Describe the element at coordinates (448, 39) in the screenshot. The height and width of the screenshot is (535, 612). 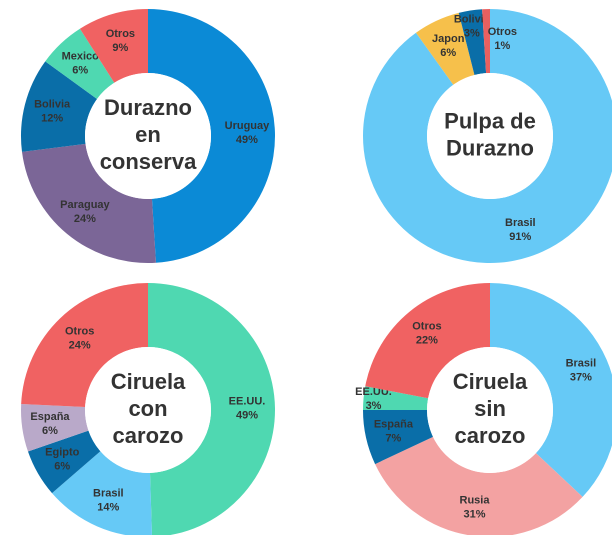
I see `slice-label: Japon` at that location.